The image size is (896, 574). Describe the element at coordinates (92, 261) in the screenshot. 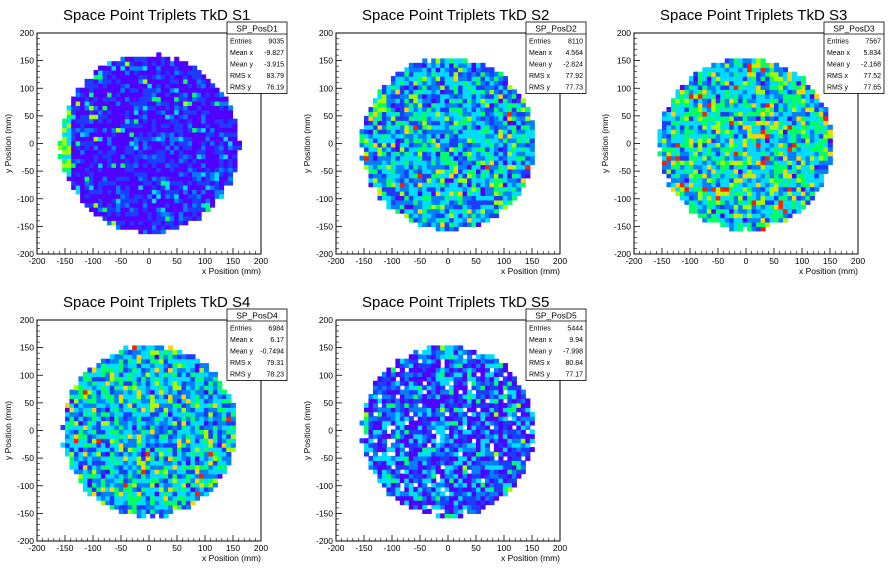

I see `x-tick-label: -100` at that location.